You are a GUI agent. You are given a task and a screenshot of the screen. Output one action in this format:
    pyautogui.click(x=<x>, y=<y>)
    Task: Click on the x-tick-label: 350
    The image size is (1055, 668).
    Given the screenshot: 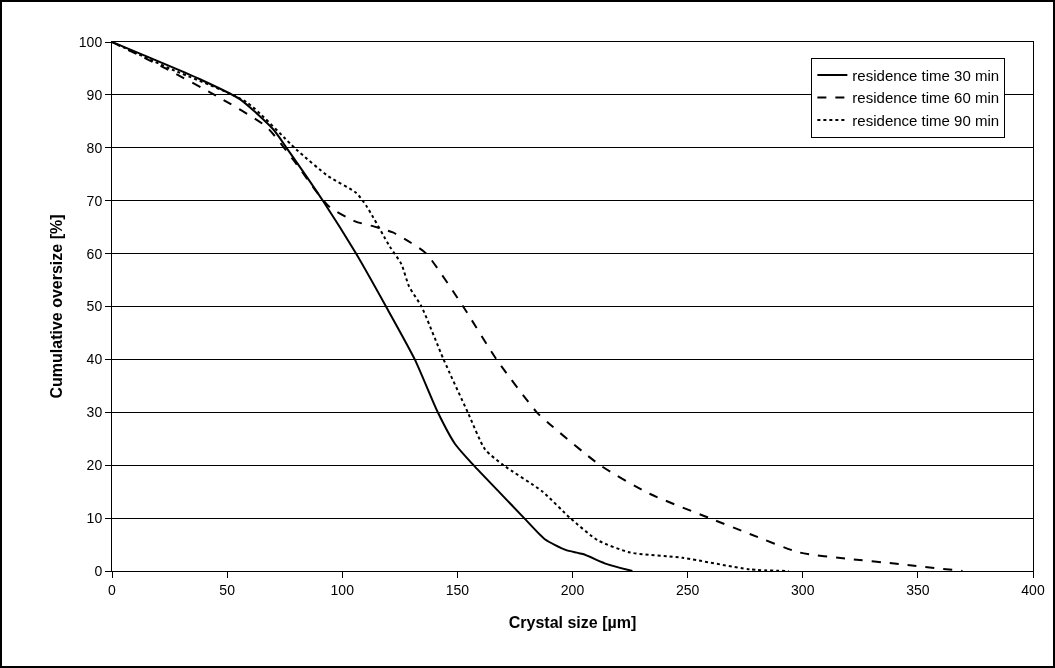 What is the action you would take?
    pyautogui.click(x=918, y=589)
    